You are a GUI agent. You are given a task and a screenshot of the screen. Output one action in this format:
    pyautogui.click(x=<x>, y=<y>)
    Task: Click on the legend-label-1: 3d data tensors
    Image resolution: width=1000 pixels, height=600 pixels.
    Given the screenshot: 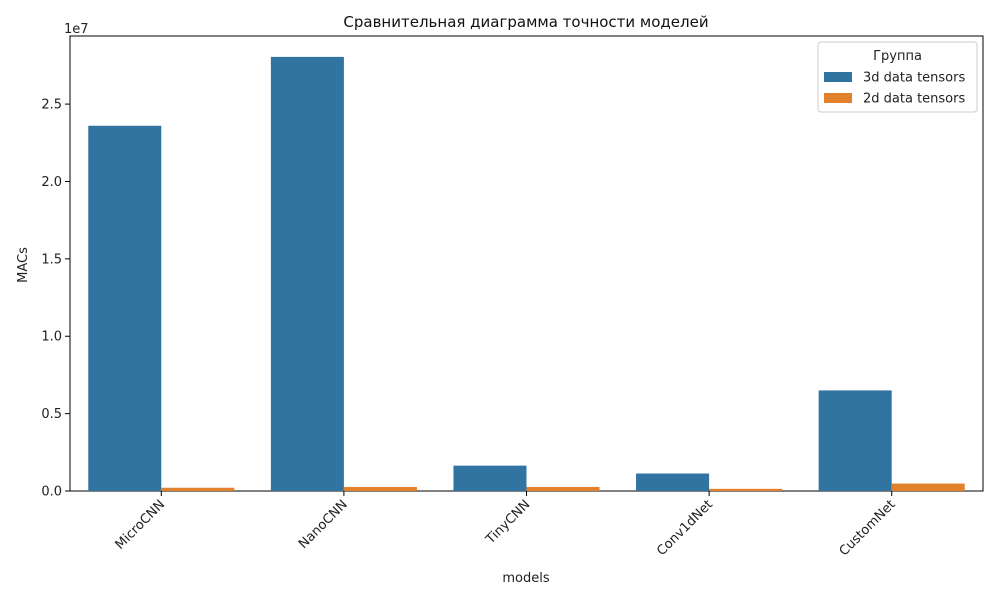 What is the action you would take?
    pyautogui.click(x=914, y=78)
    